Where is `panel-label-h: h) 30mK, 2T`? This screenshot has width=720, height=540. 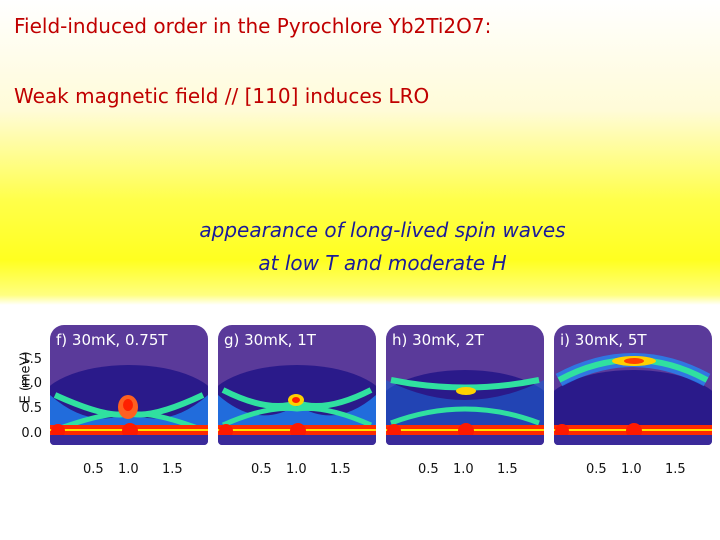
panel-label-h: h) 30mK, 2T is located at coordinates (438, 340).